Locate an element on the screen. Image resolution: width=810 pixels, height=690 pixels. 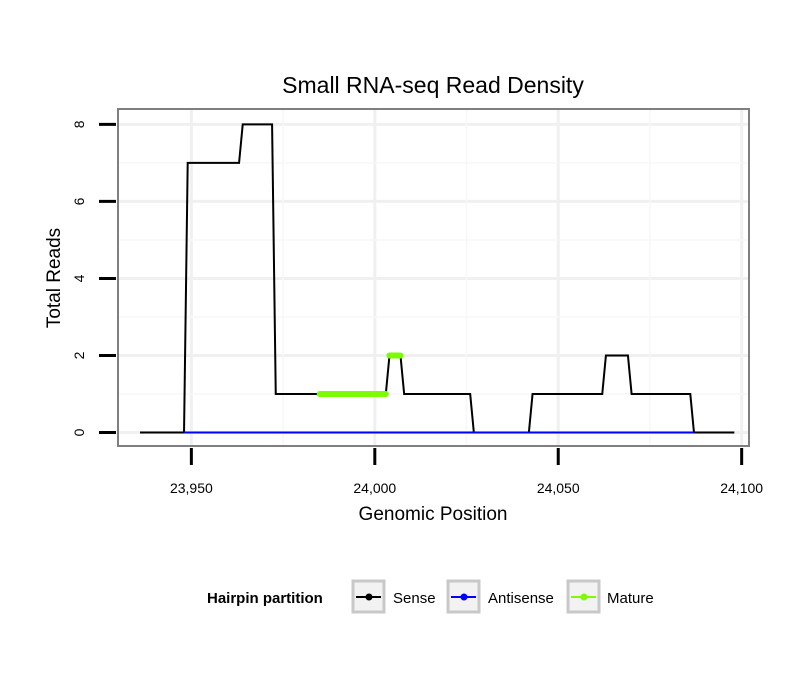
x-tick-label: 24,100 is located at coordinates (741, 488).